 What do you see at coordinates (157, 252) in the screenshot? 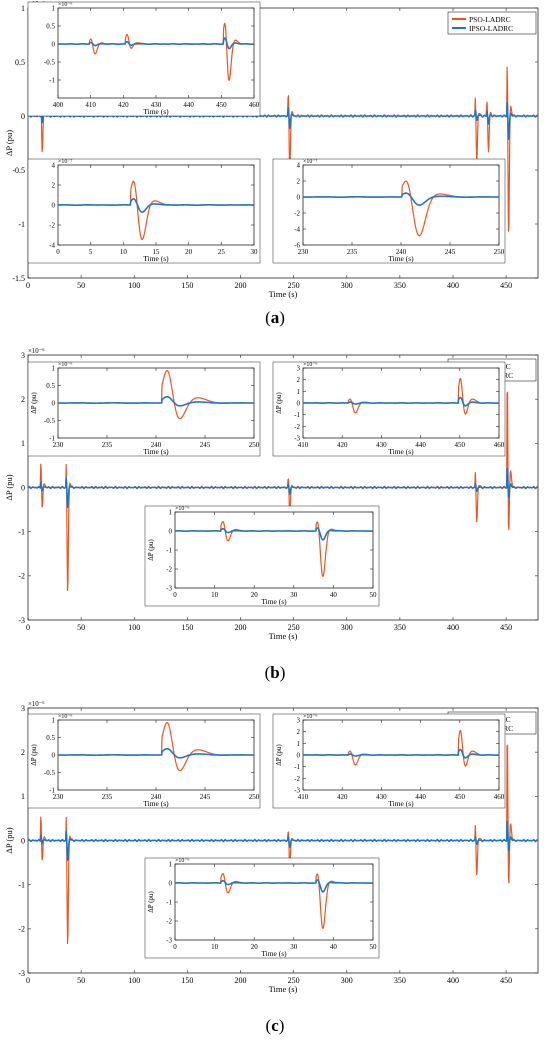
I see `inset-a-2-xtick-label: 15` at bounding box center [157, 252].